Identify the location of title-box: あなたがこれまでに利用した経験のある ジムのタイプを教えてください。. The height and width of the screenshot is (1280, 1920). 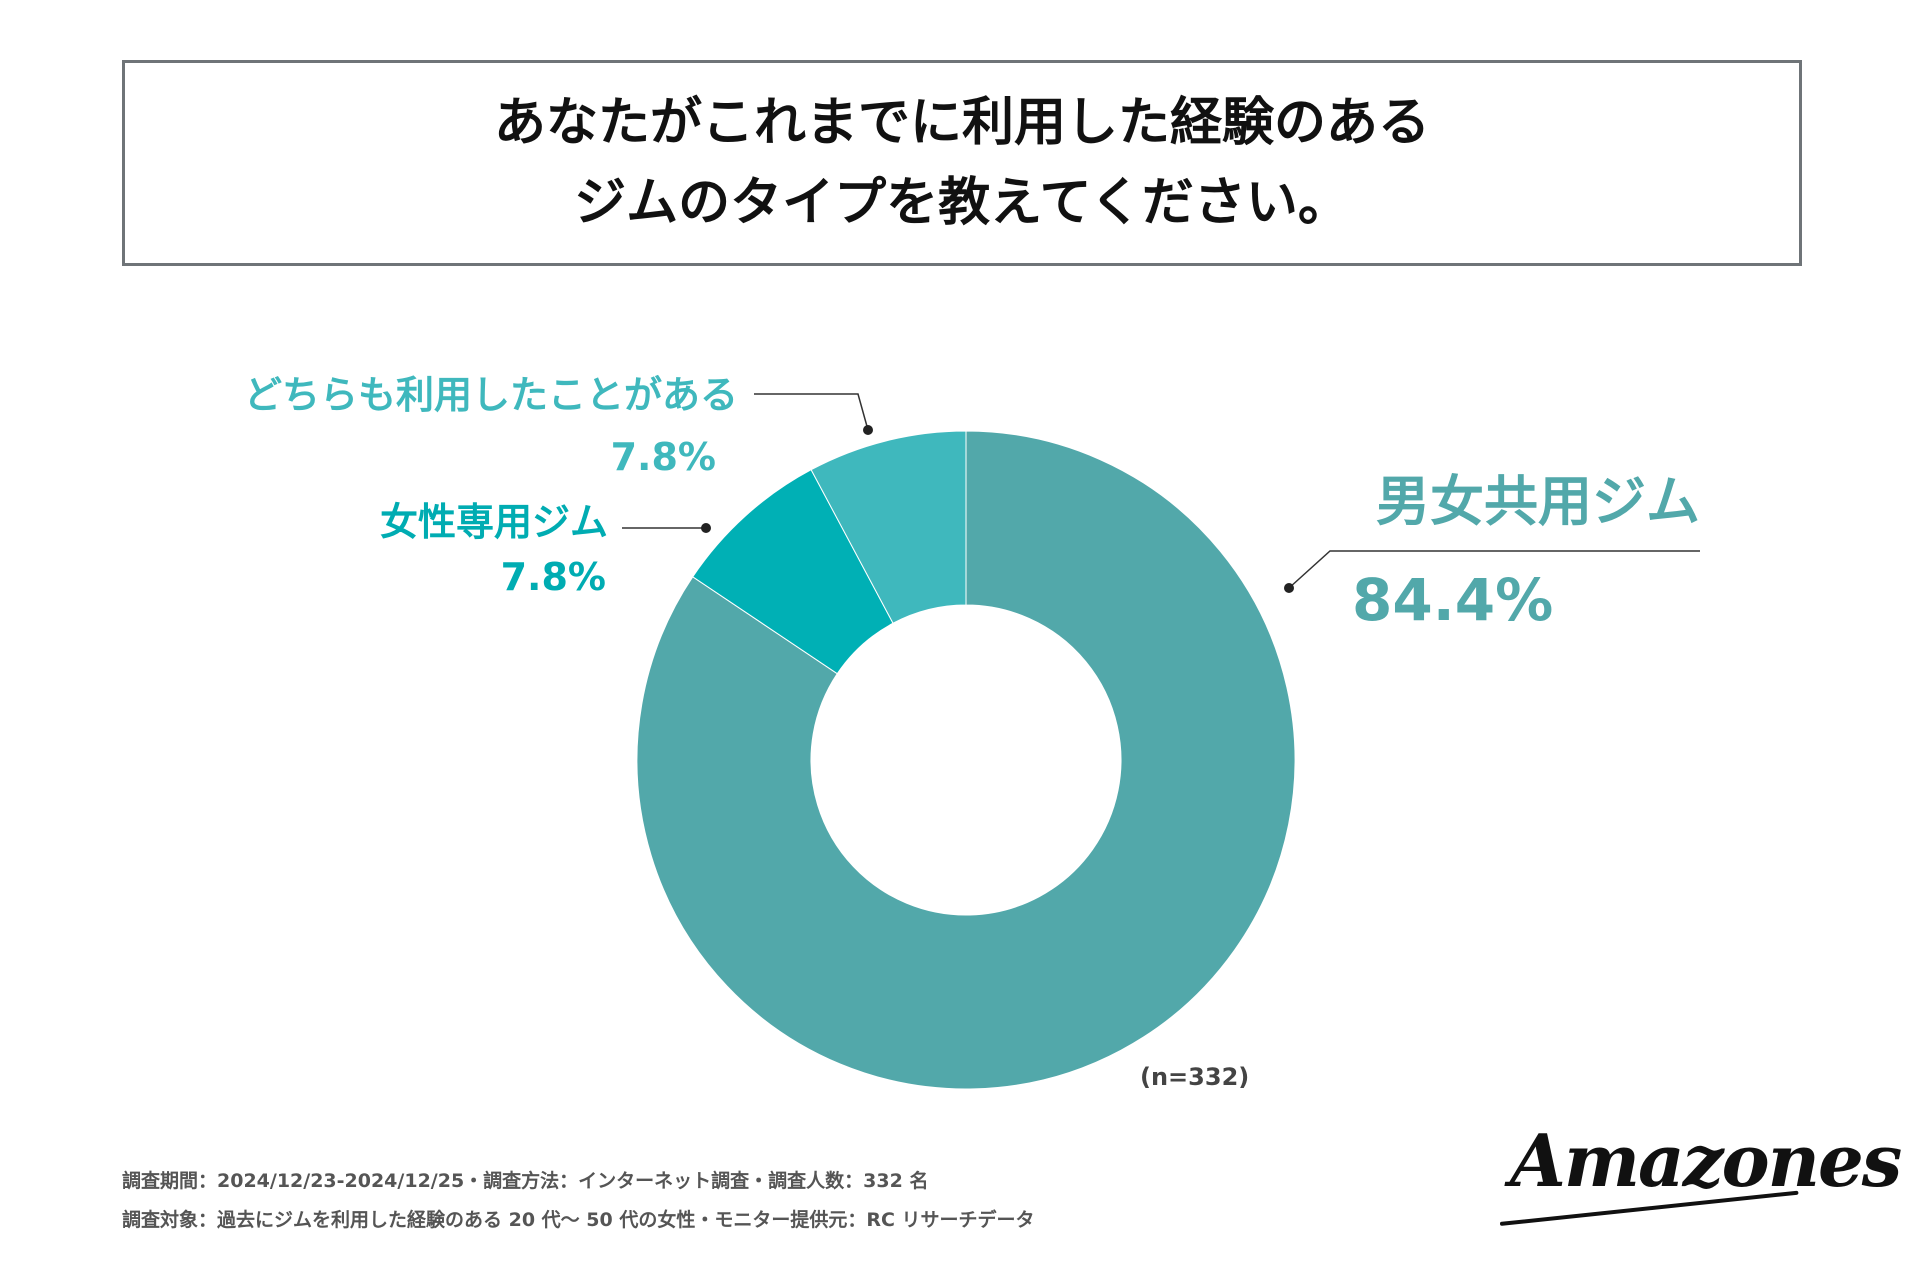
(962, 163).